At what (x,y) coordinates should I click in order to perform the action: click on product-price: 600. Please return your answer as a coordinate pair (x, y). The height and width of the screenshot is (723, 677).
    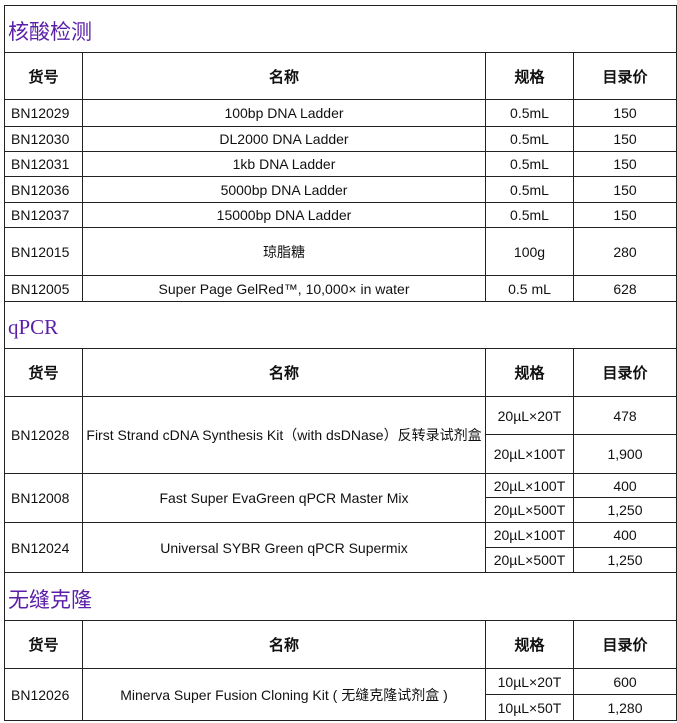
    Looking at the image, I should click on (625, 681).